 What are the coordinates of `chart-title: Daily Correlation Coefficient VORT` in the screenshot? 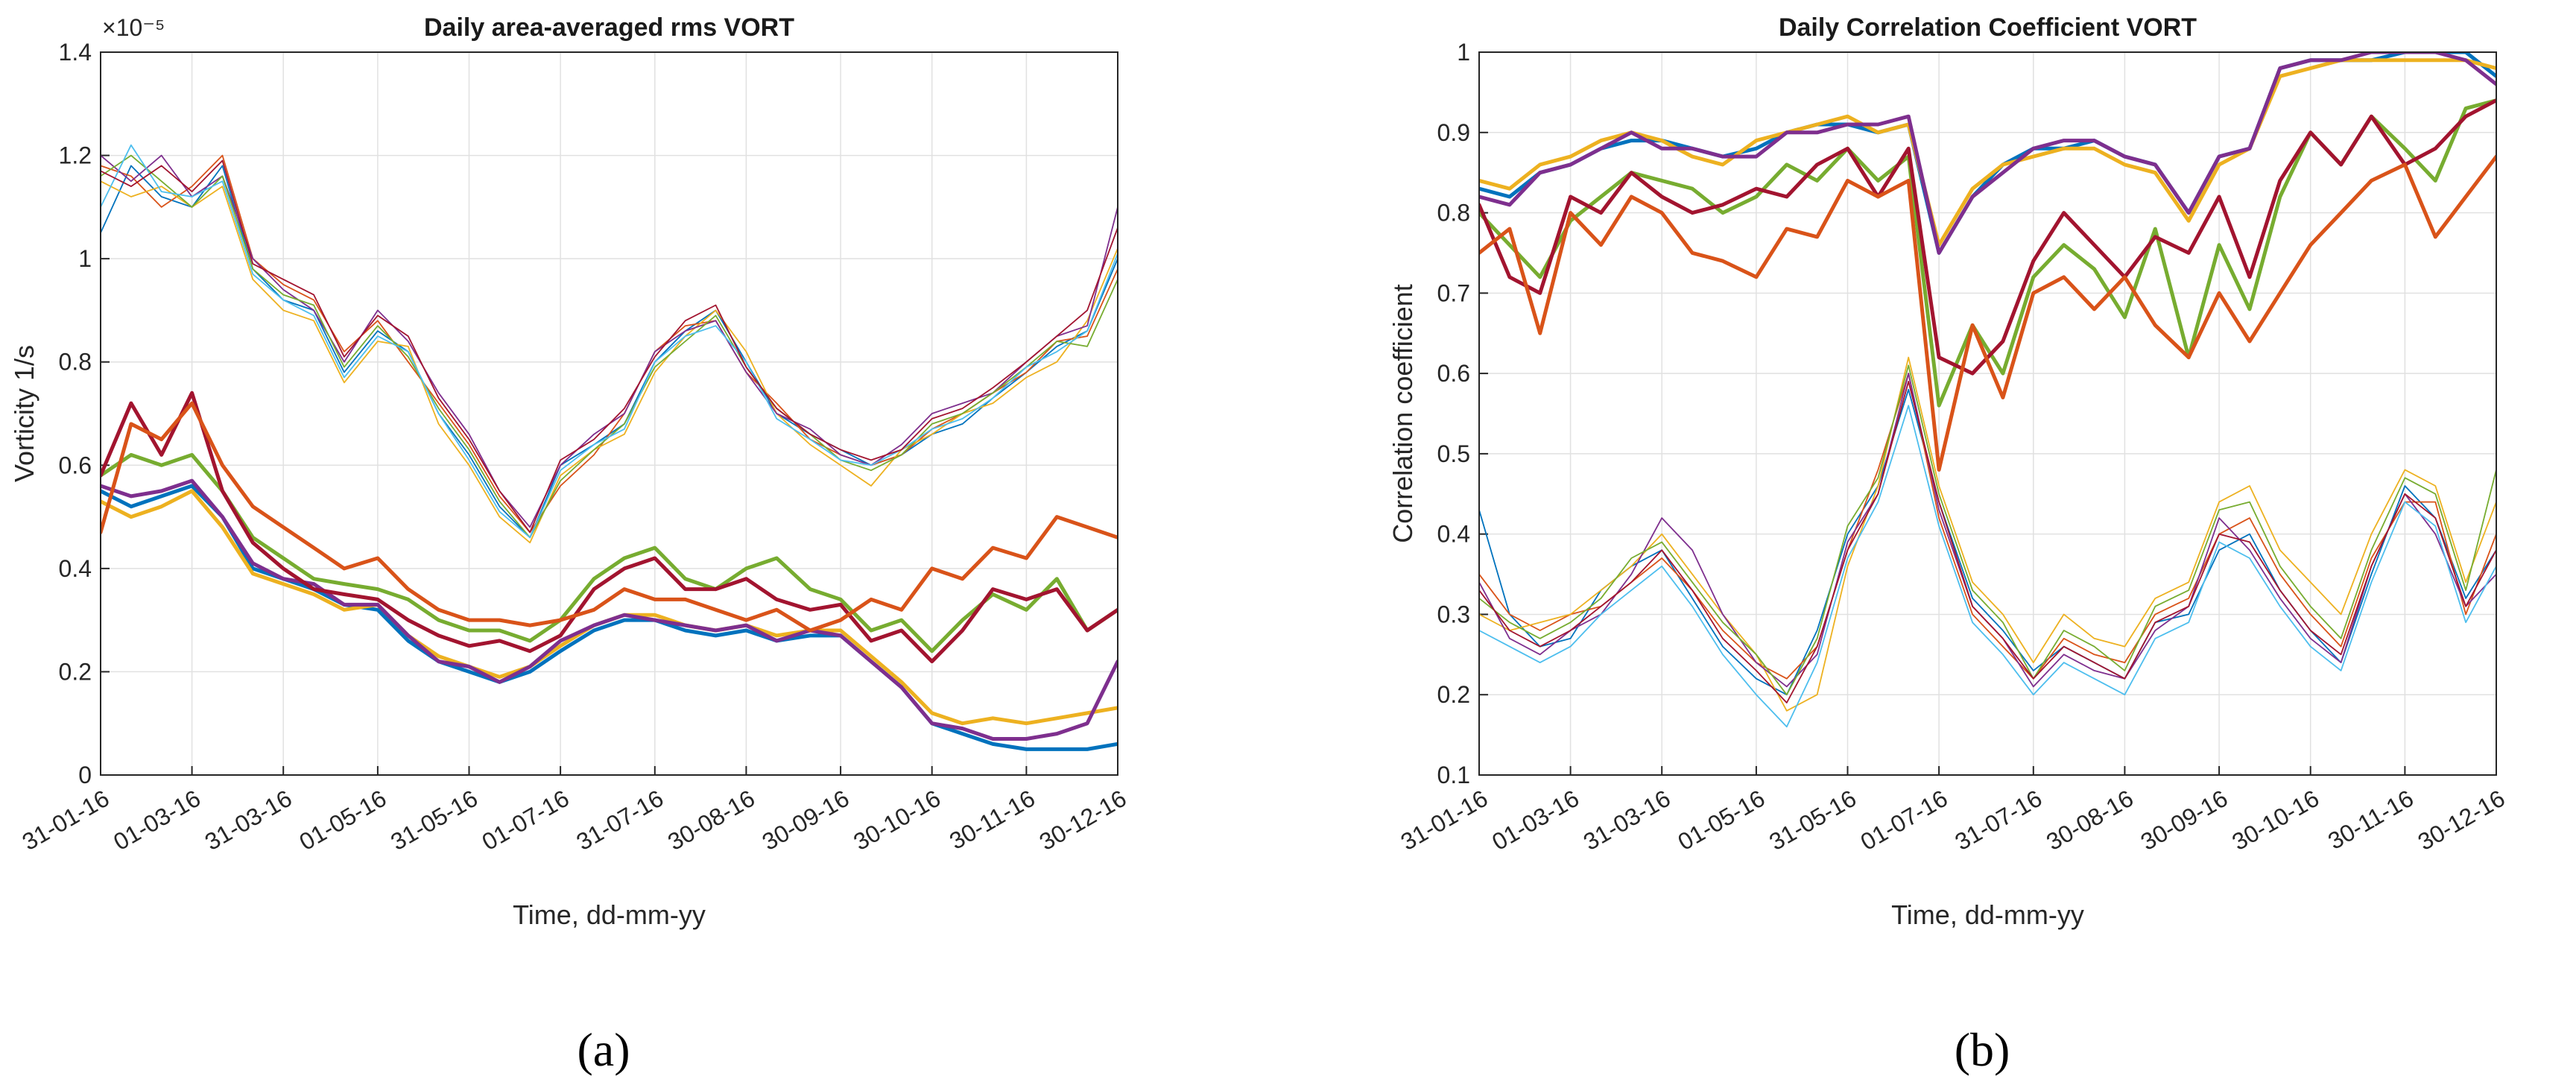 It's located at (1988, 27).